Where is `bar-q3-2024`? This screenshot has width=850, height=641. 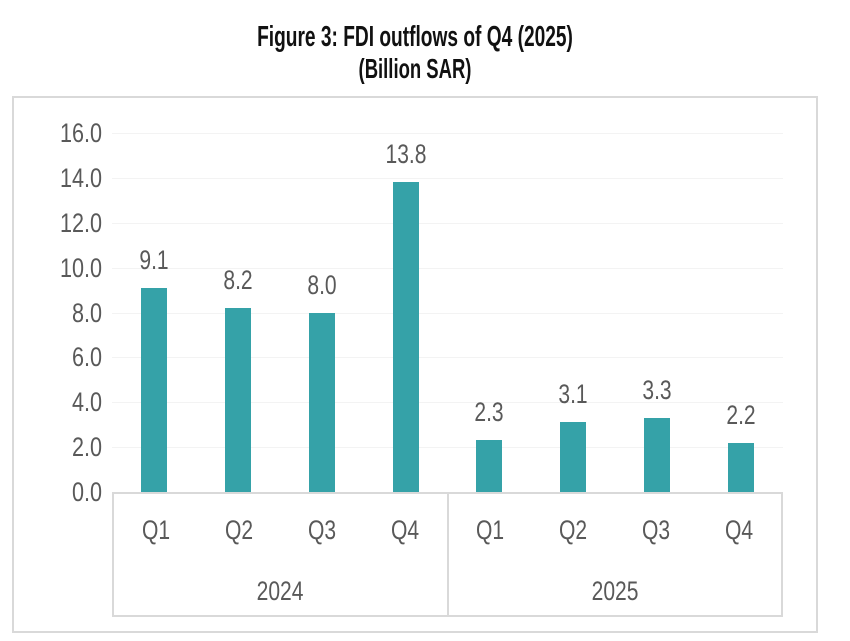
bar-q3-2024 is located at coordinates (321, 402).